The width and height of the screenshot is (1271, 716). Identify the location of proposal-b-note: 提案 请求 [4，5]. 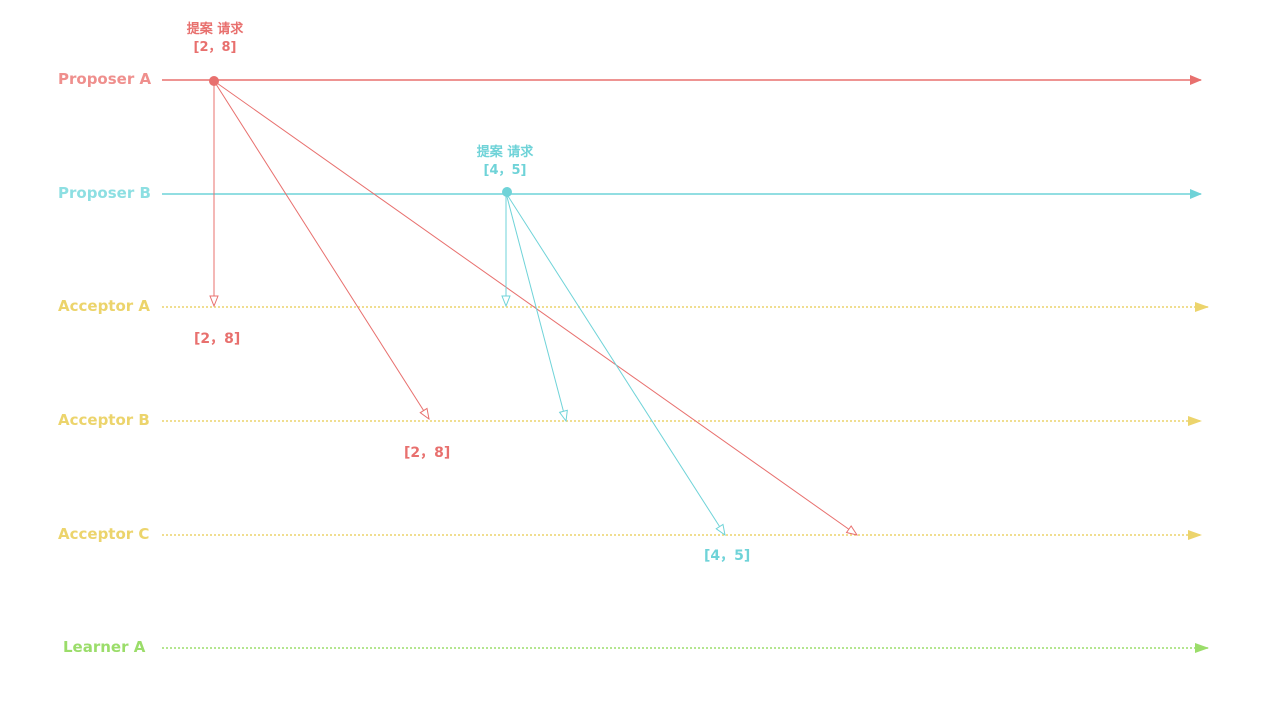
(505, 162).